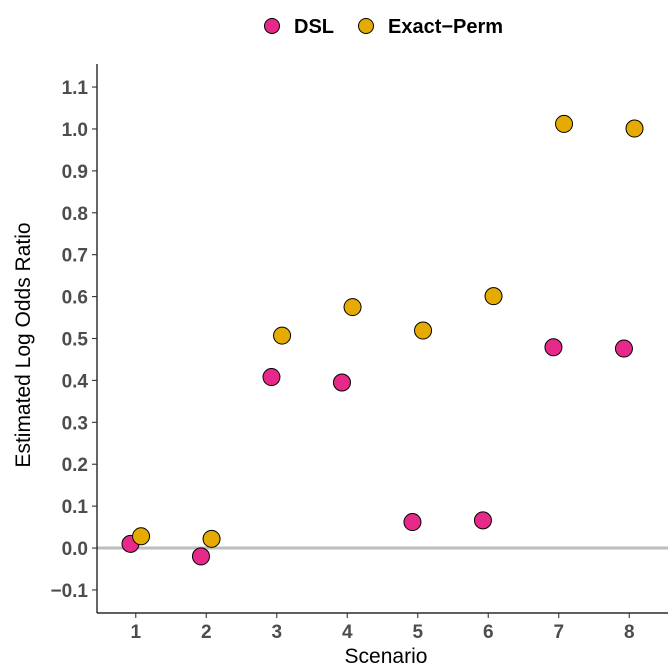 The width and height of the screenshot is (668, 665). What do you see at coordinates (75, 381) in the screenshot?
I see `y-tick-label: 0.4` at bounding box center [75, 381].